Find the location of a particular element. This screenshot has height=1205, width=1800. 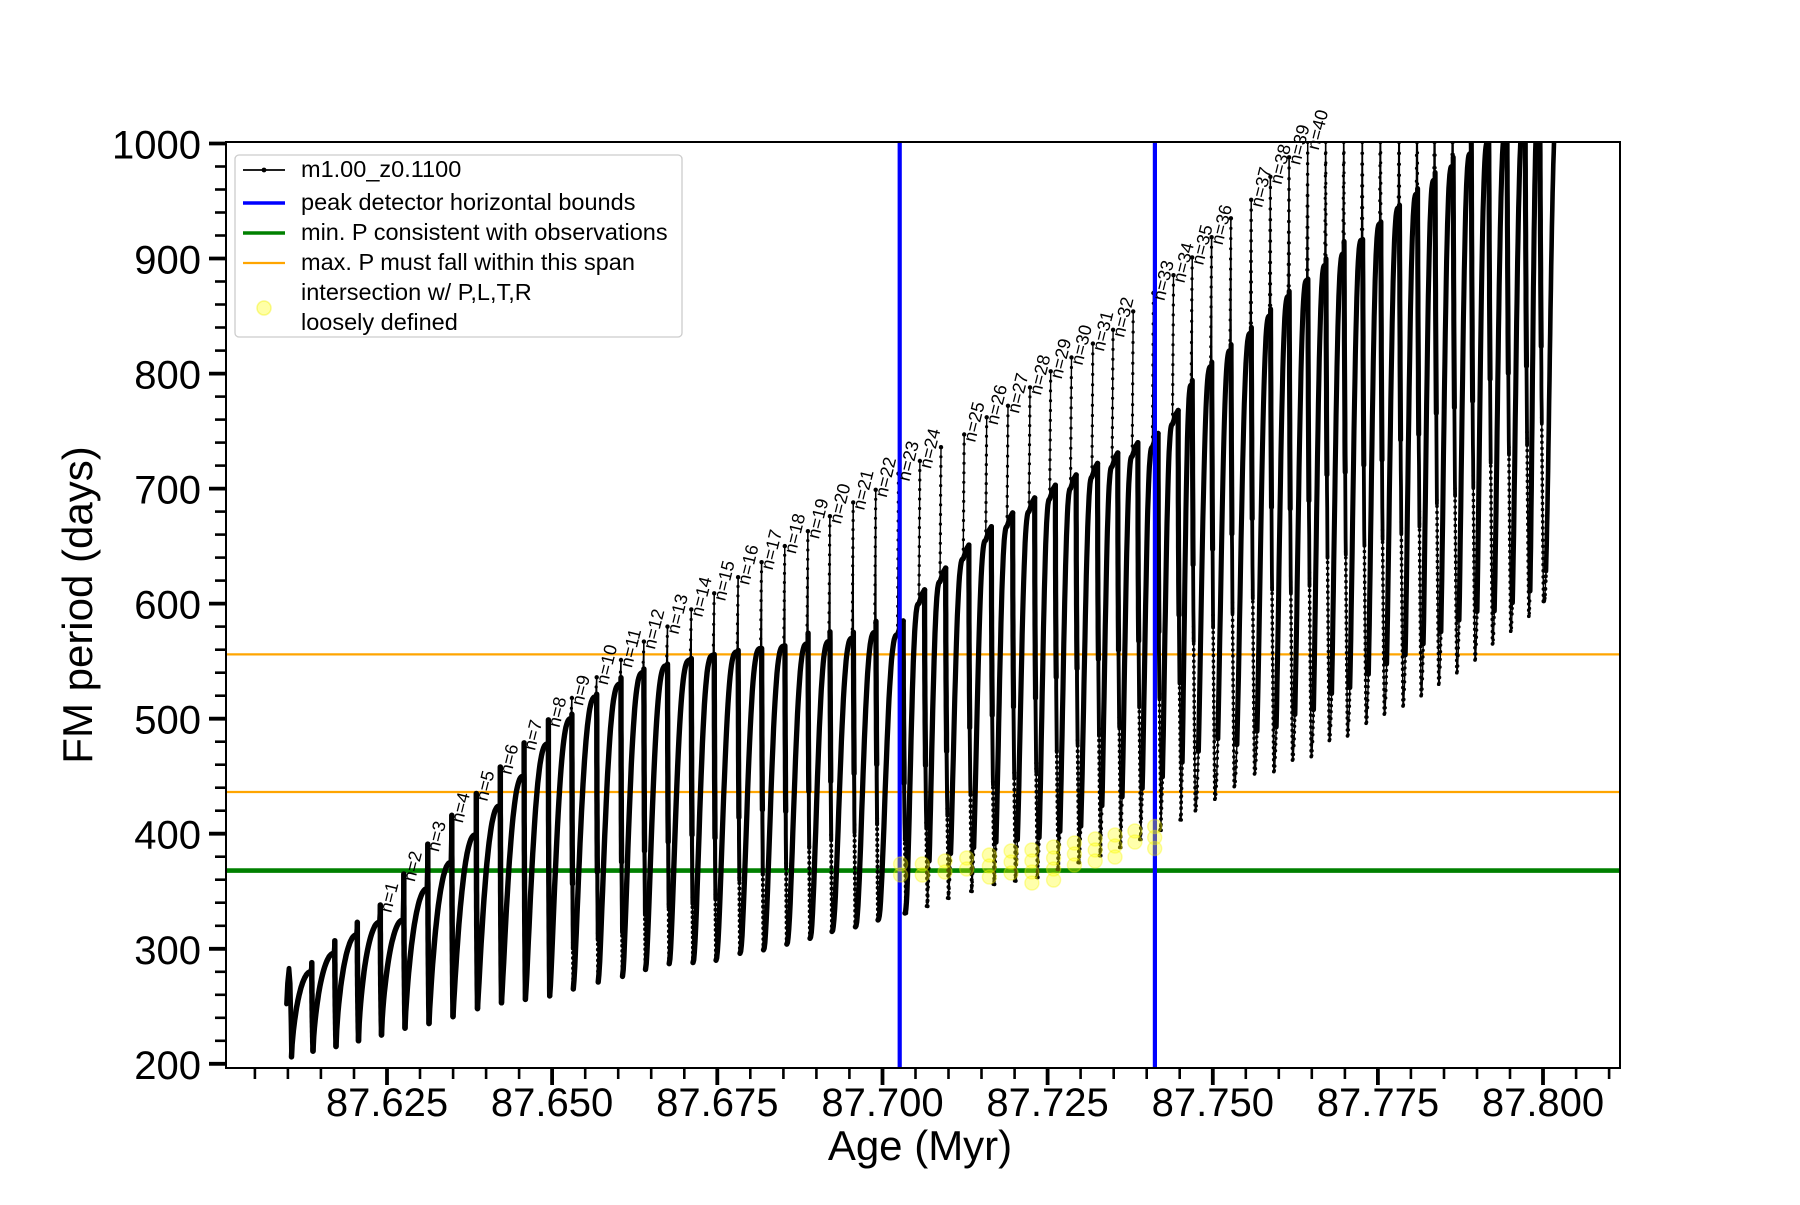

svg-text: 500 is located at coordinates (167, 721).